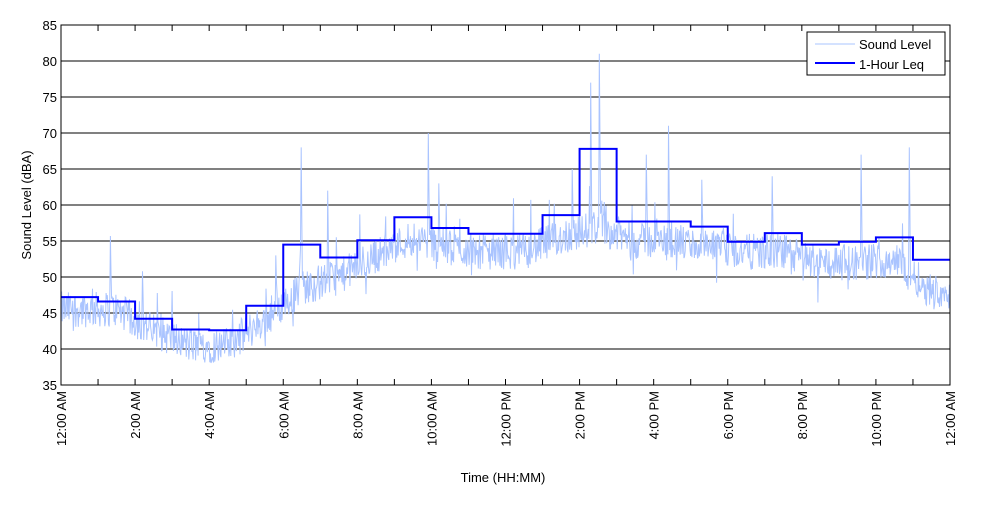 The height and width of the screenshot is (505, 1000). I want to click on y-tick-label: 55, so click(50, 241).